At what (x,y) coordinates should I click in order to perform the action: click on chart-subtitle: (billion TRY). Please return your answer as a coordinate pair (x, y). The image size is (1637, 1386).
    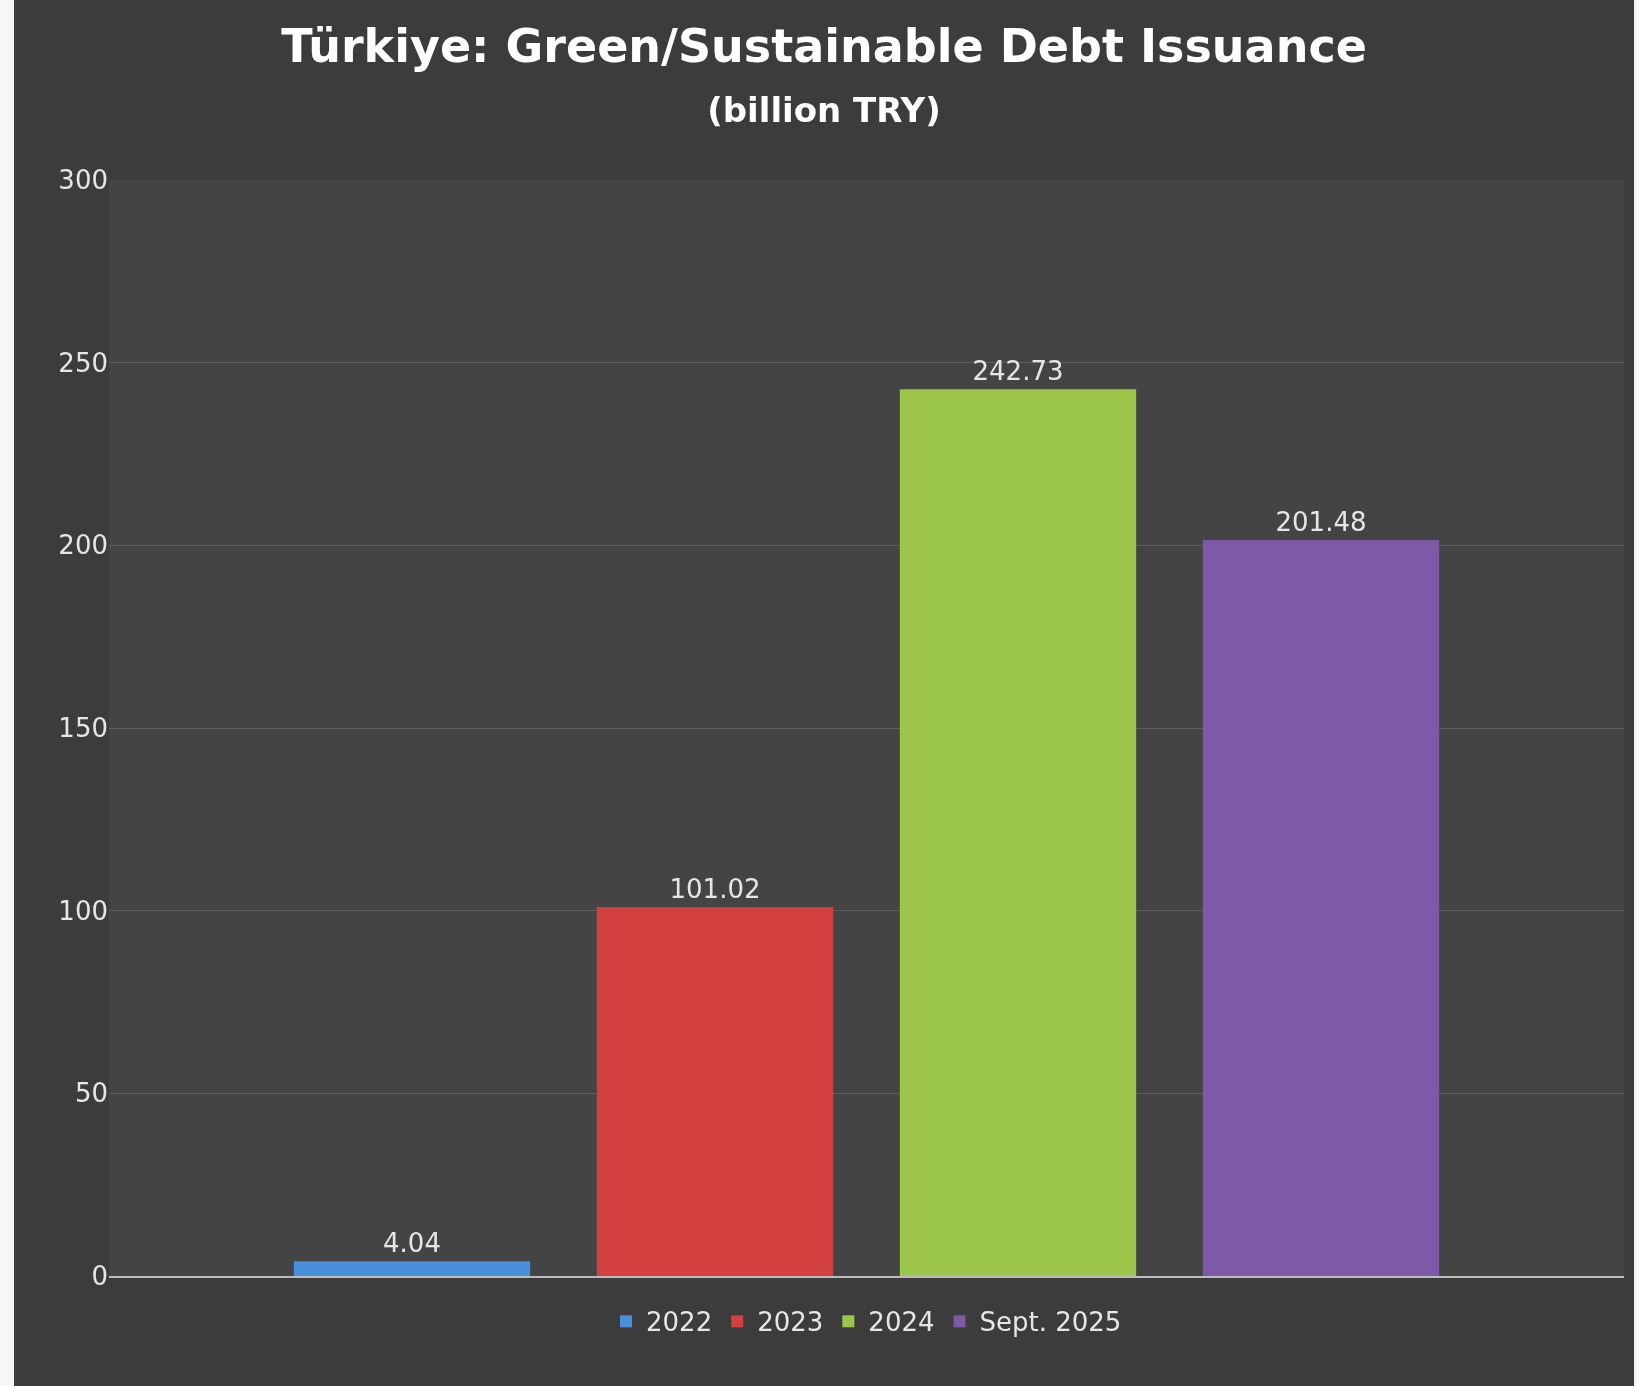
    Looking at the image, I should click on (824, 110).